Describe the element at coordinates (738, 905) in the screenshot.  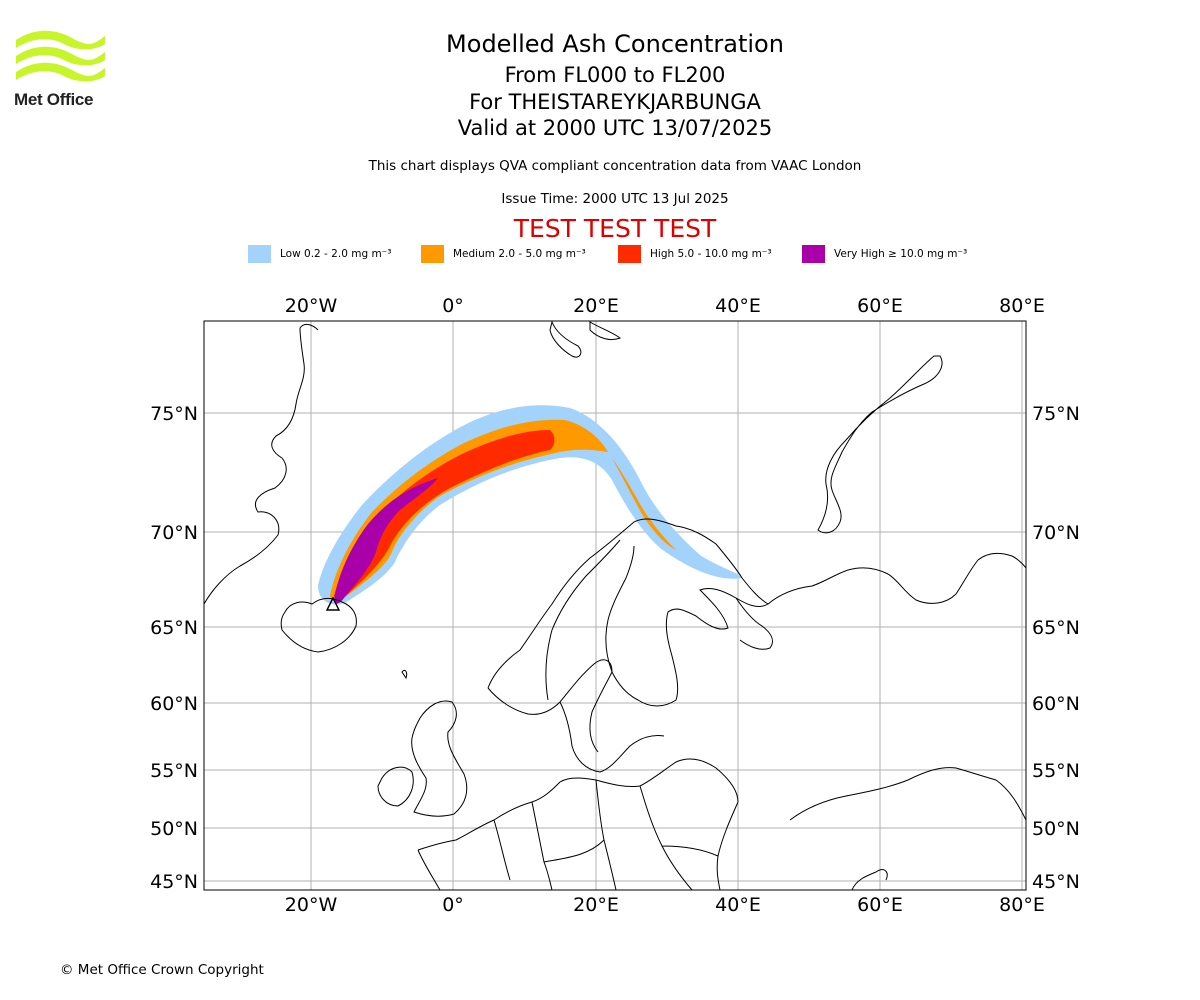
I see `lon-tick-bottom: 40°E` at that location.